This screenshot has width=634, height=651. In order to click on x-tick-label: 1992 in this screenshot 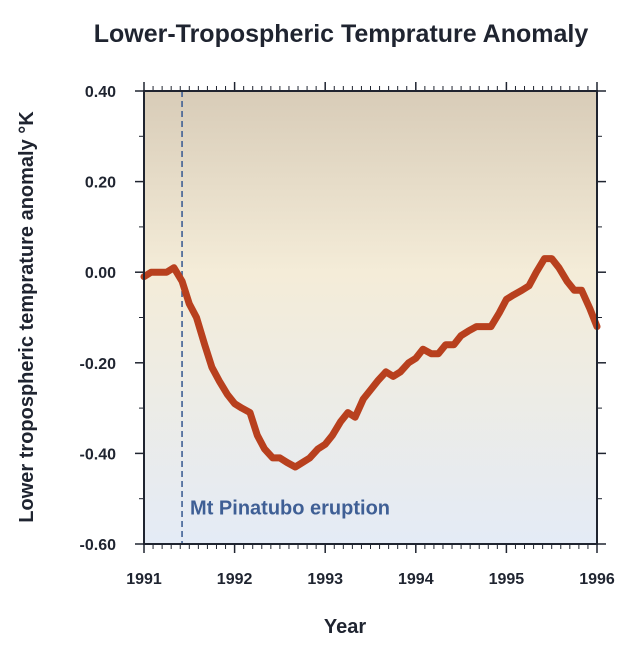, I will do `click(235, 579)`.